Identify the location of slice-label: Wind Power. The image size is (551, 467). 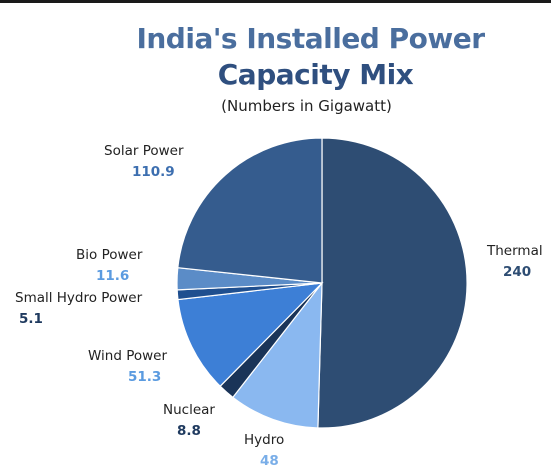
(127, 356).